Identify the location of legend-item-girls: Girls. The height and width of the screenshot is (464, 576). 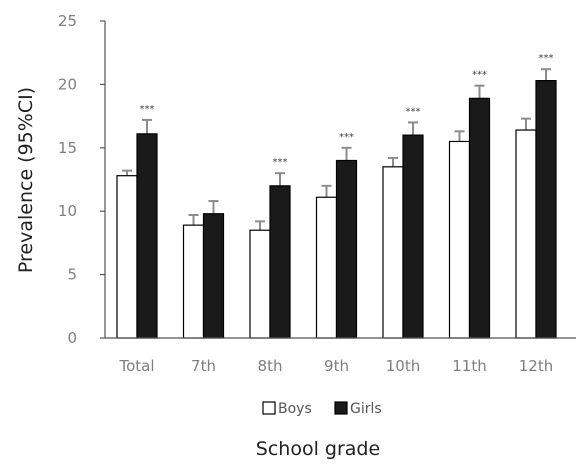
(358, 409).